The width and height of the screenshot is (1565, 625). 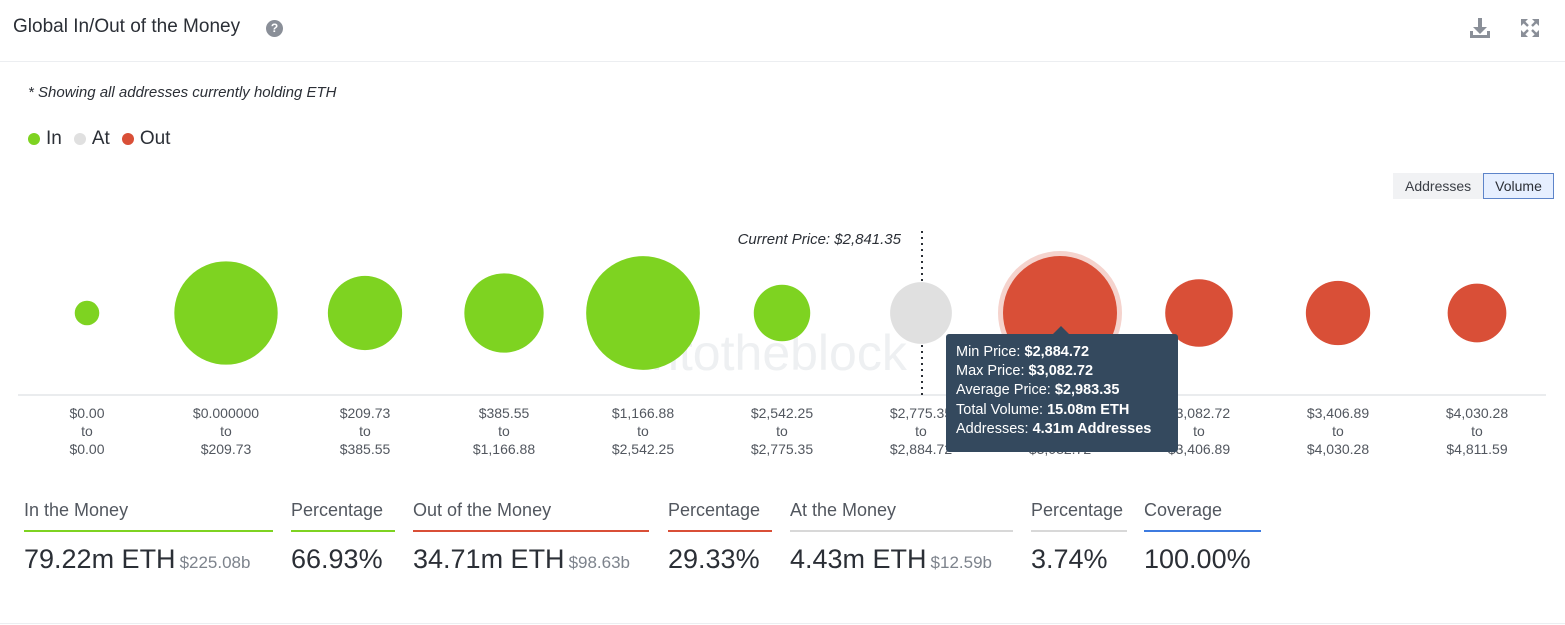 I want to click on stat-value: 100.00%, so click(x=1197, y=559).